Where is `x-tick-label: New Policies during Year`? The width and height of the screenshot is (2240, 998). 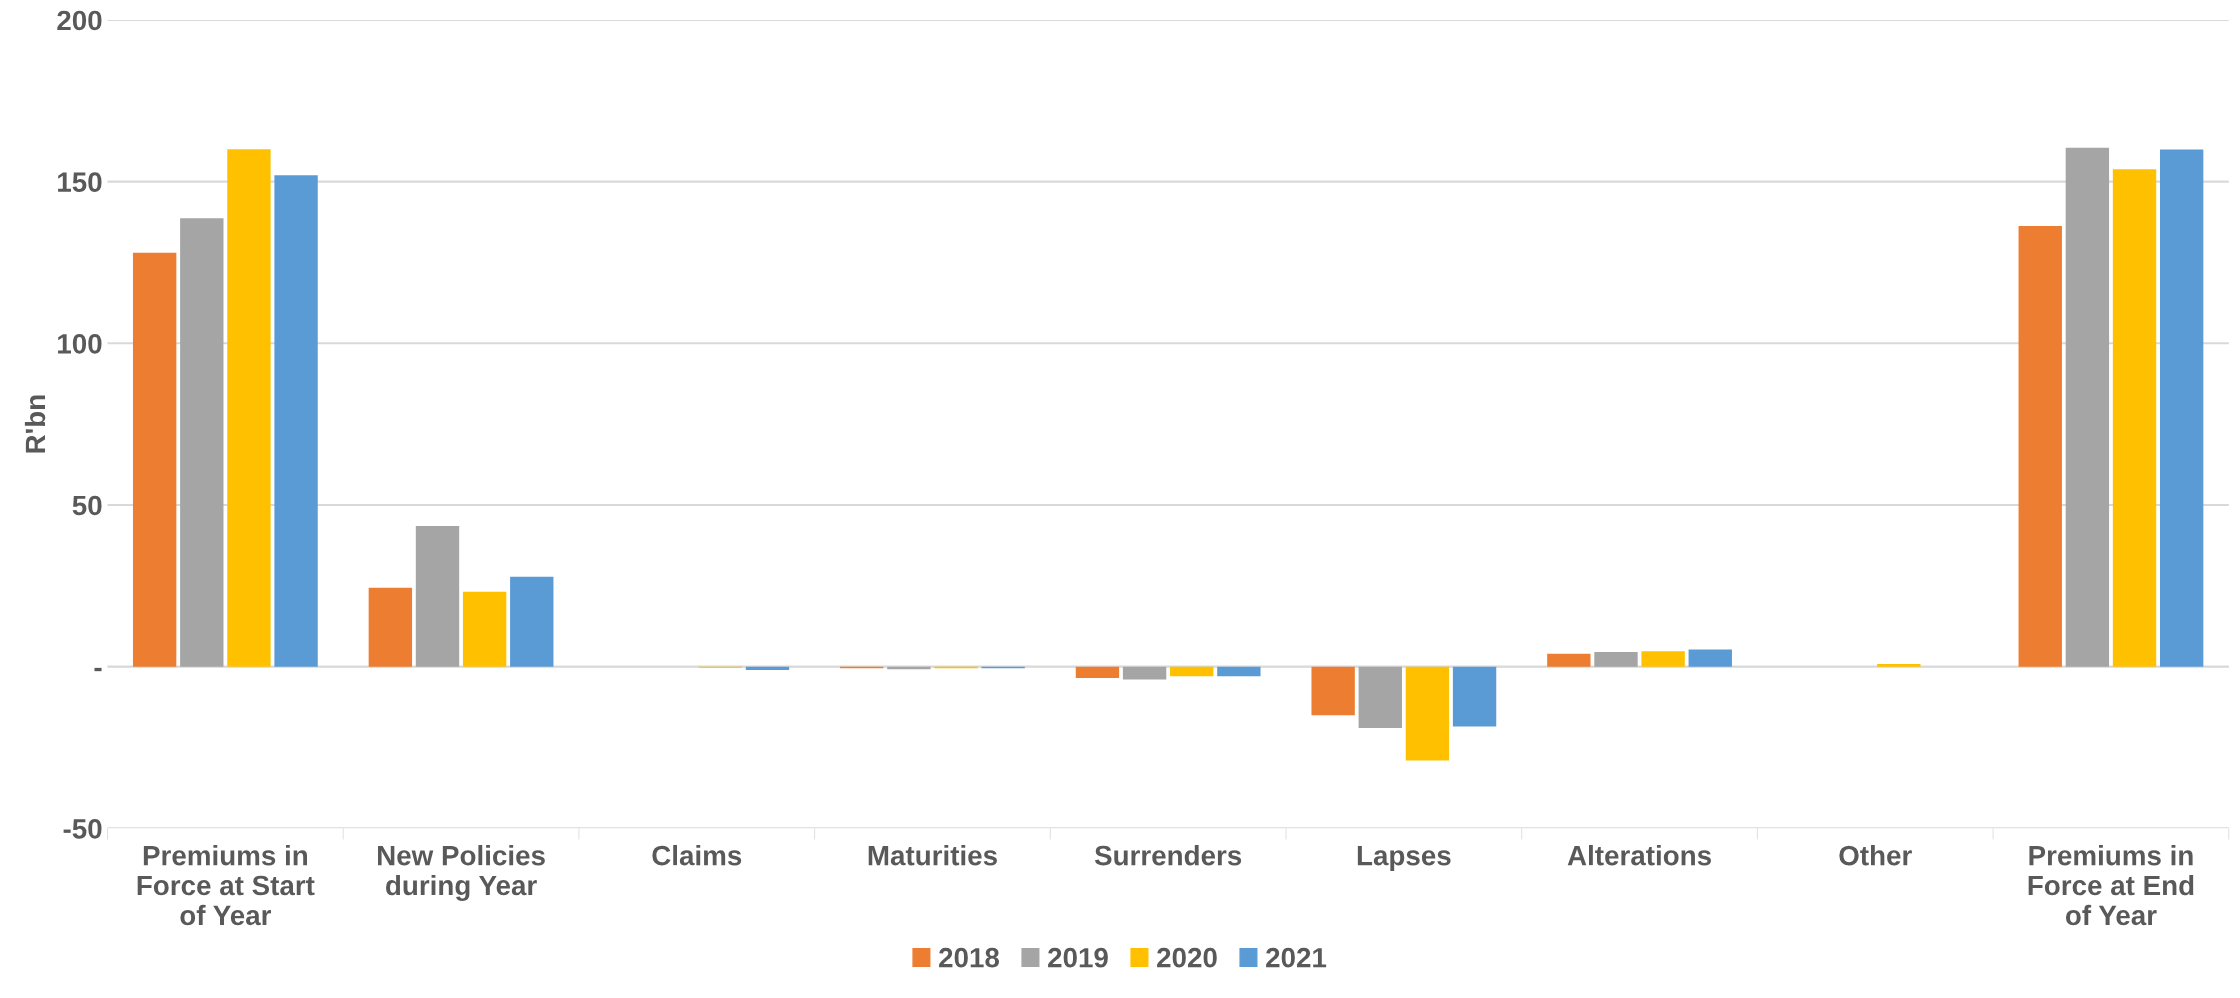 x-tick-label: New Policies during Year is located at coordinates (461, 873).